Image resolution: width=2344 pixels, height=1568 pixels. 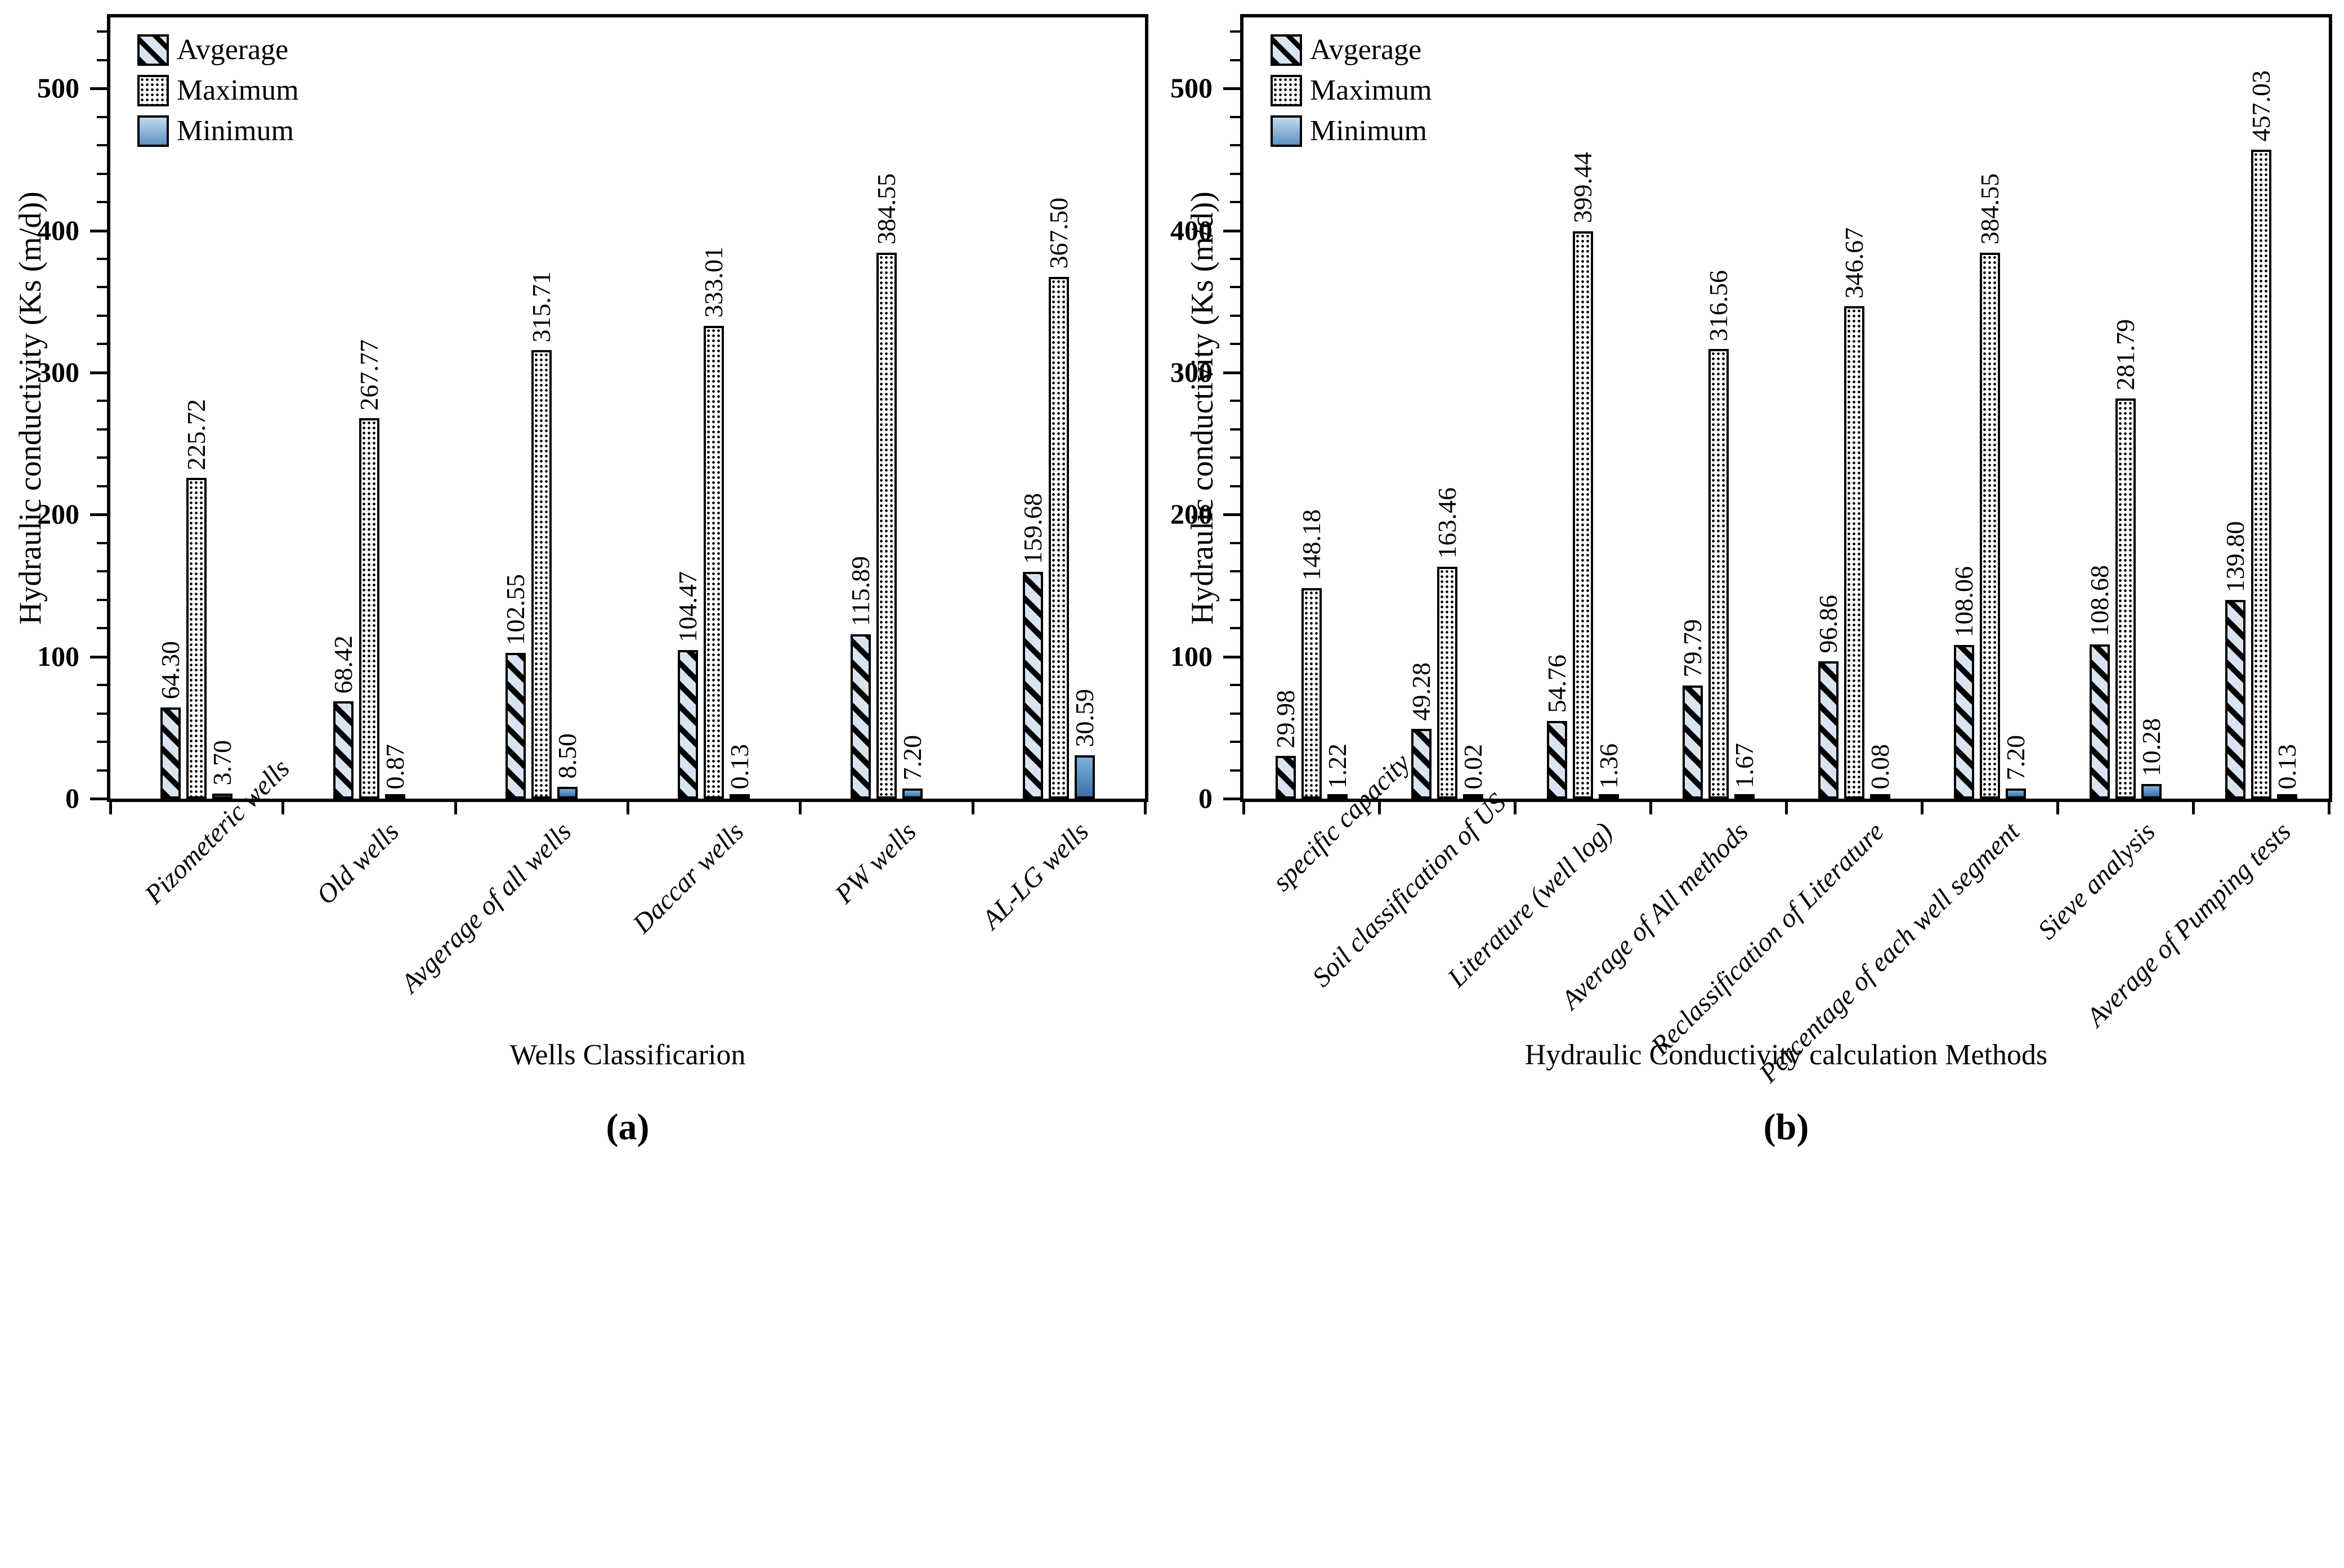 I want to click on legend: Avgerage Maximum Minimum, so click(x=218, y=90).